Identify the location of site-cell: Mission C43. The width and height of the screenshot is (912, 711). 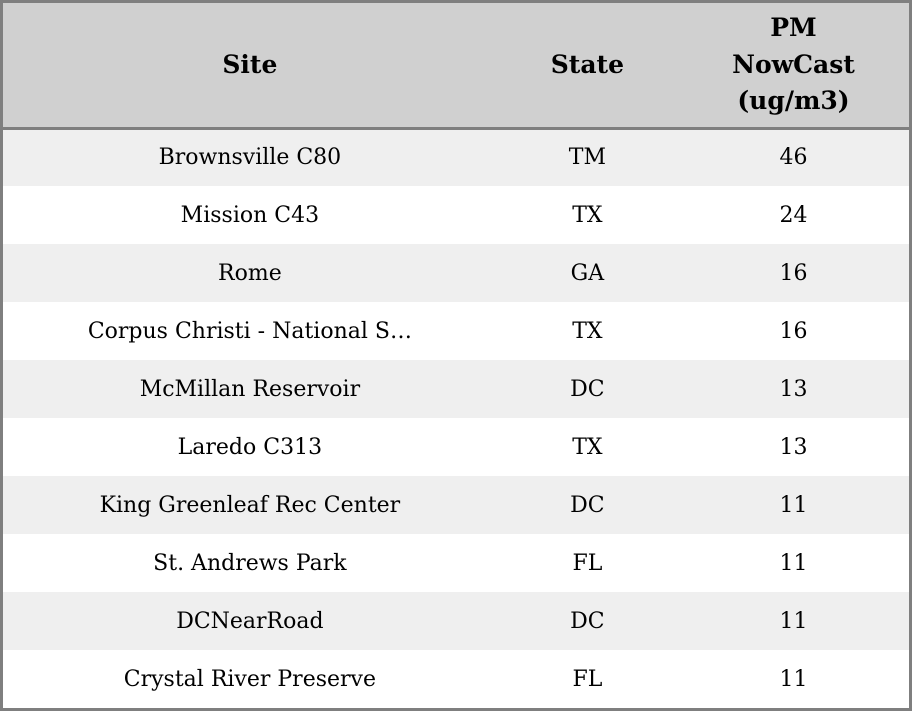
(250, 215).